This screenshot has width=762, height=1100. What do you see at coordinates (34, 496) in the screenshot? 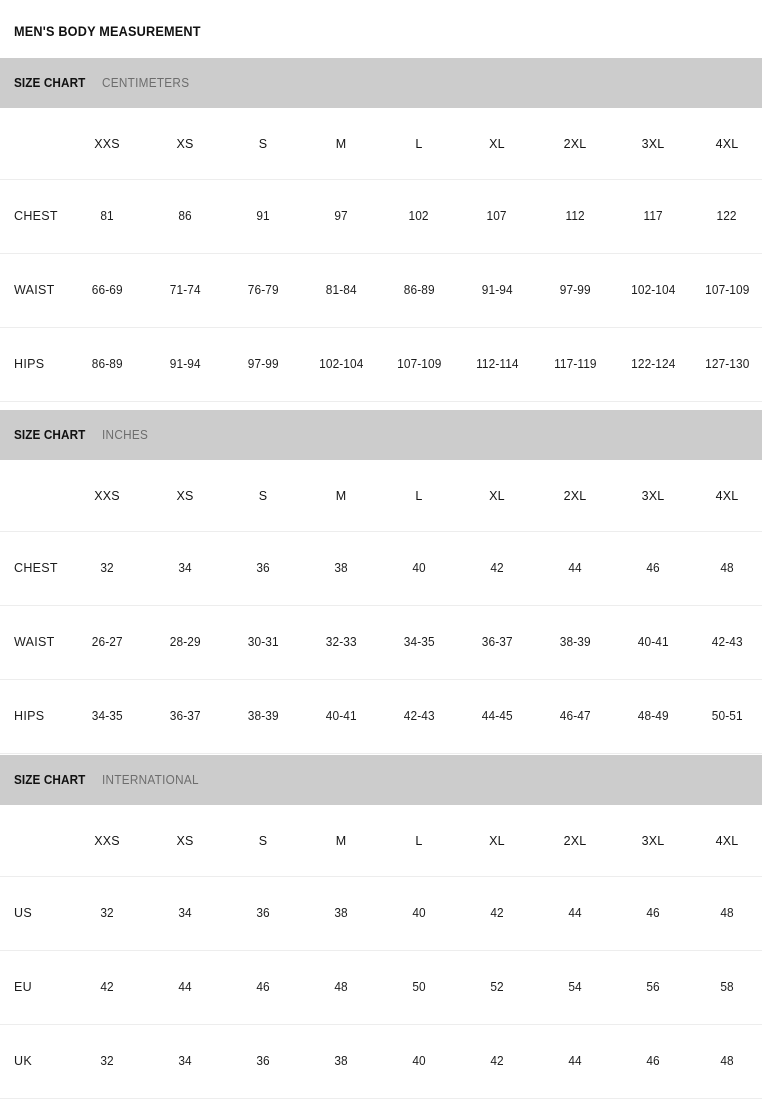
I see `header-corner-cell` at bounding box center [34, 496].